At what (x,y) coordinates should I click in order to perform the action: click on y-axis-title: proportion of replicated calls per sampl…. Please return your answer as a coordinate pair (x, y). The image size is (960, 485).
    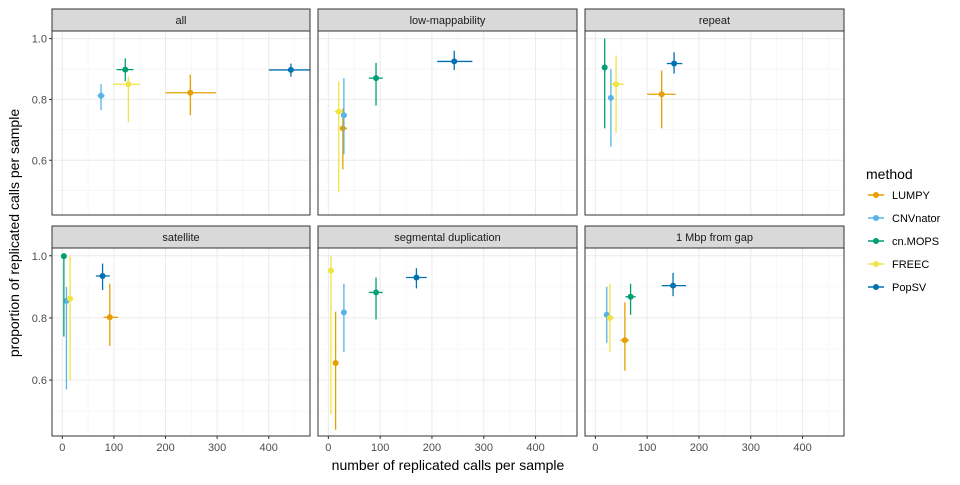
    Looking at the image, I should click on (14, 233).